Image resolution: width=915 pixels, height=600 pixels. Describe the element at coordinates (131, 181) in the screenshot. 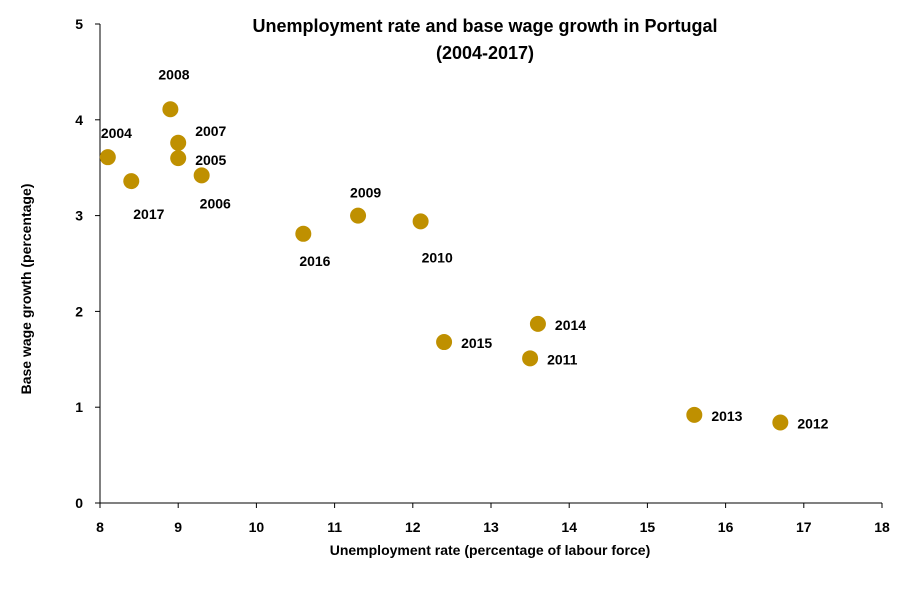

I see `data-point-2017` at that location.